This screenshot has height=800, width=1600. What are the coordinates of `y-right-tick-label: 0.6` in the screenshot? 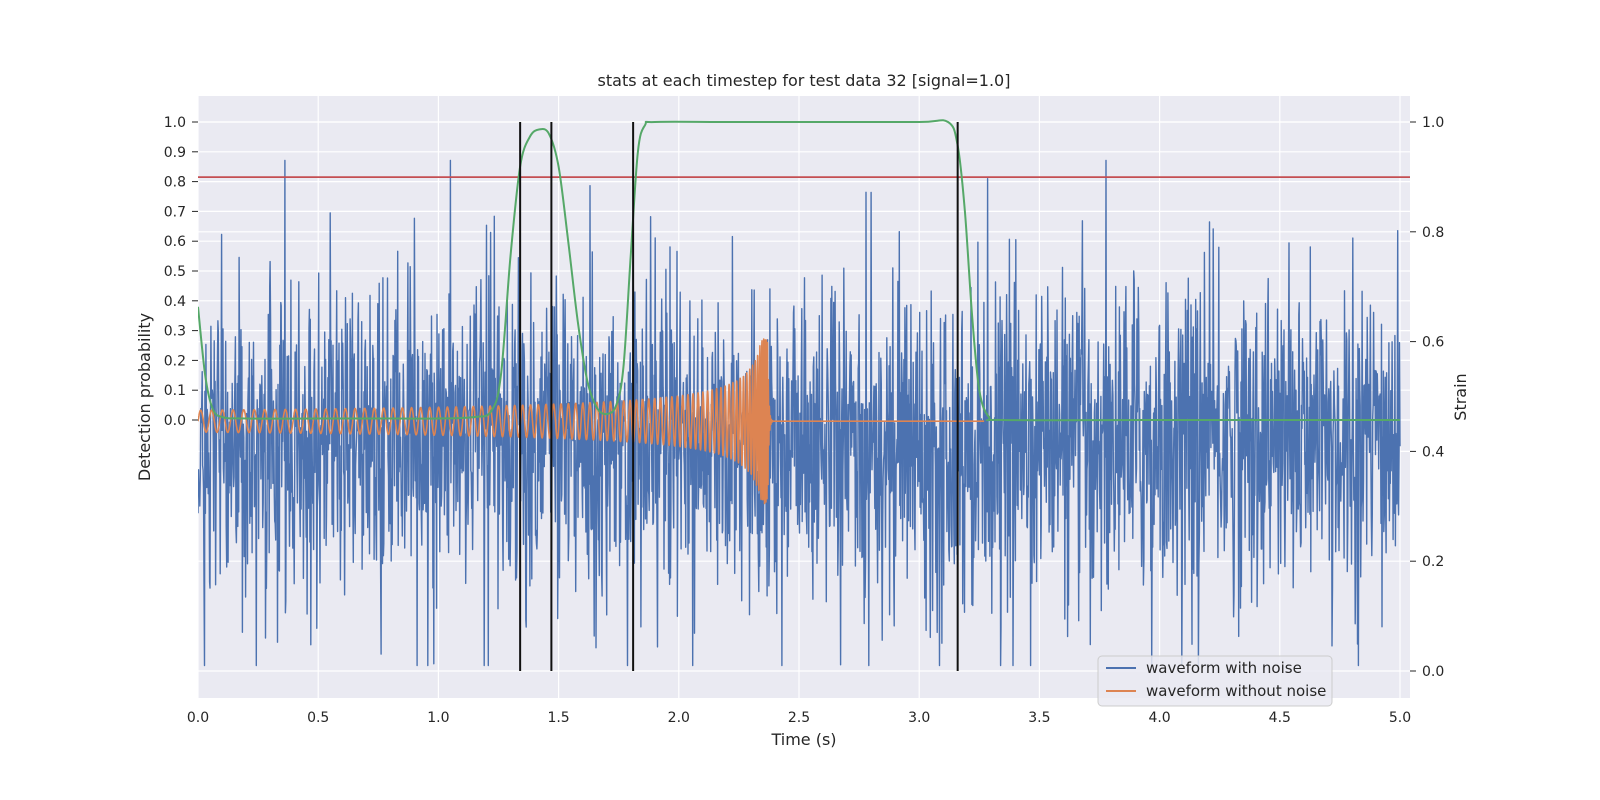 It's located at (1433, 343).